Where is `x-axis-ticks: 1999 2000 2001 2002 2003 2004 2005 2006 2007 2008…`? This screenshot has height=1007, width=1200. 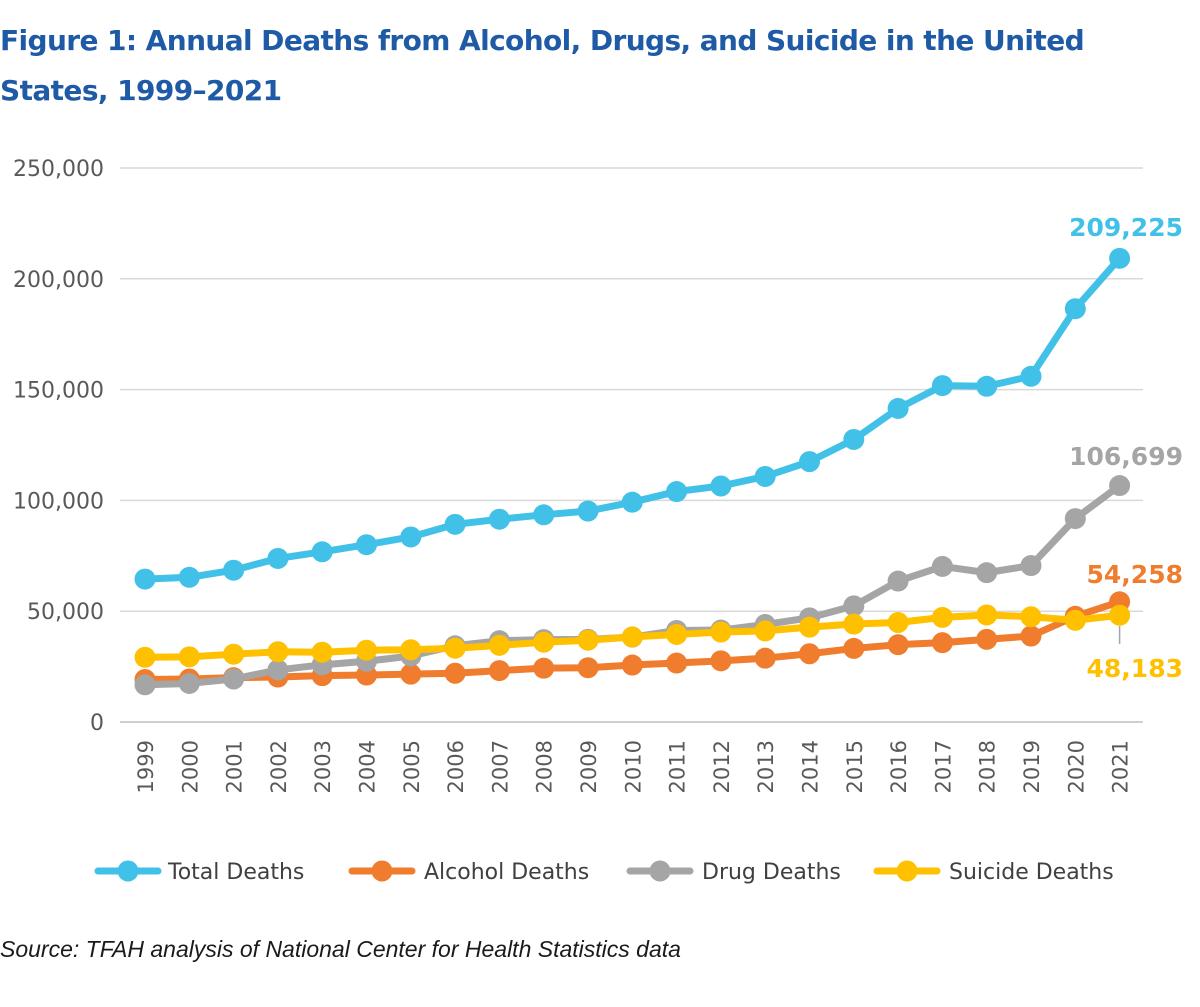
x-axis-ticks: 1999 2000 2001 2002 2003 2004 2005 2006 2007 2008… is located at coordinates (633, 766).